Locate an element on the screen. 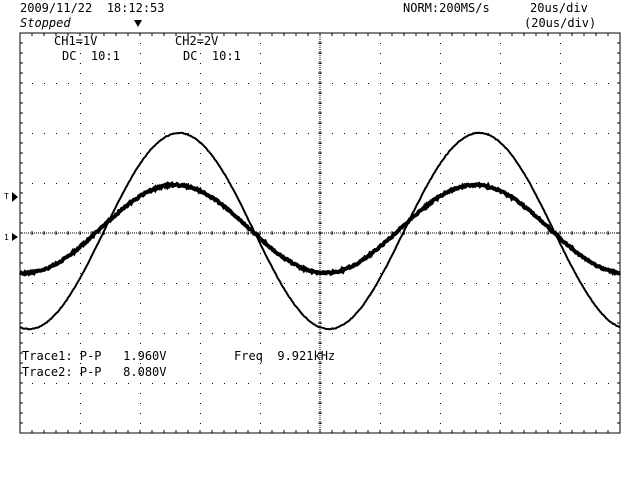 The width and height of the screenshot is (640, 480). acquisition-mode-label: NORM:200MS/s is located at coordinates (446, 8).